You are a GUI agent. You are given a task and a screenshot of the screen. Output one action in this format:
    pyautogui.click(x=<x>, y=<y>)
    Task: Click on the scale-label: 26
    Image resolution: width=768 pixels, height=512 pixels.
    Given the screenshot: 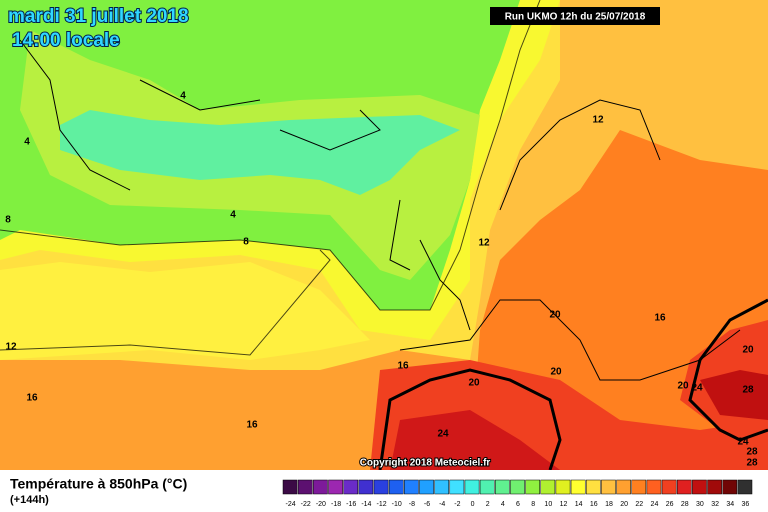 What is the action you would take?
    pyautogui.click(x=670, y=504)
    